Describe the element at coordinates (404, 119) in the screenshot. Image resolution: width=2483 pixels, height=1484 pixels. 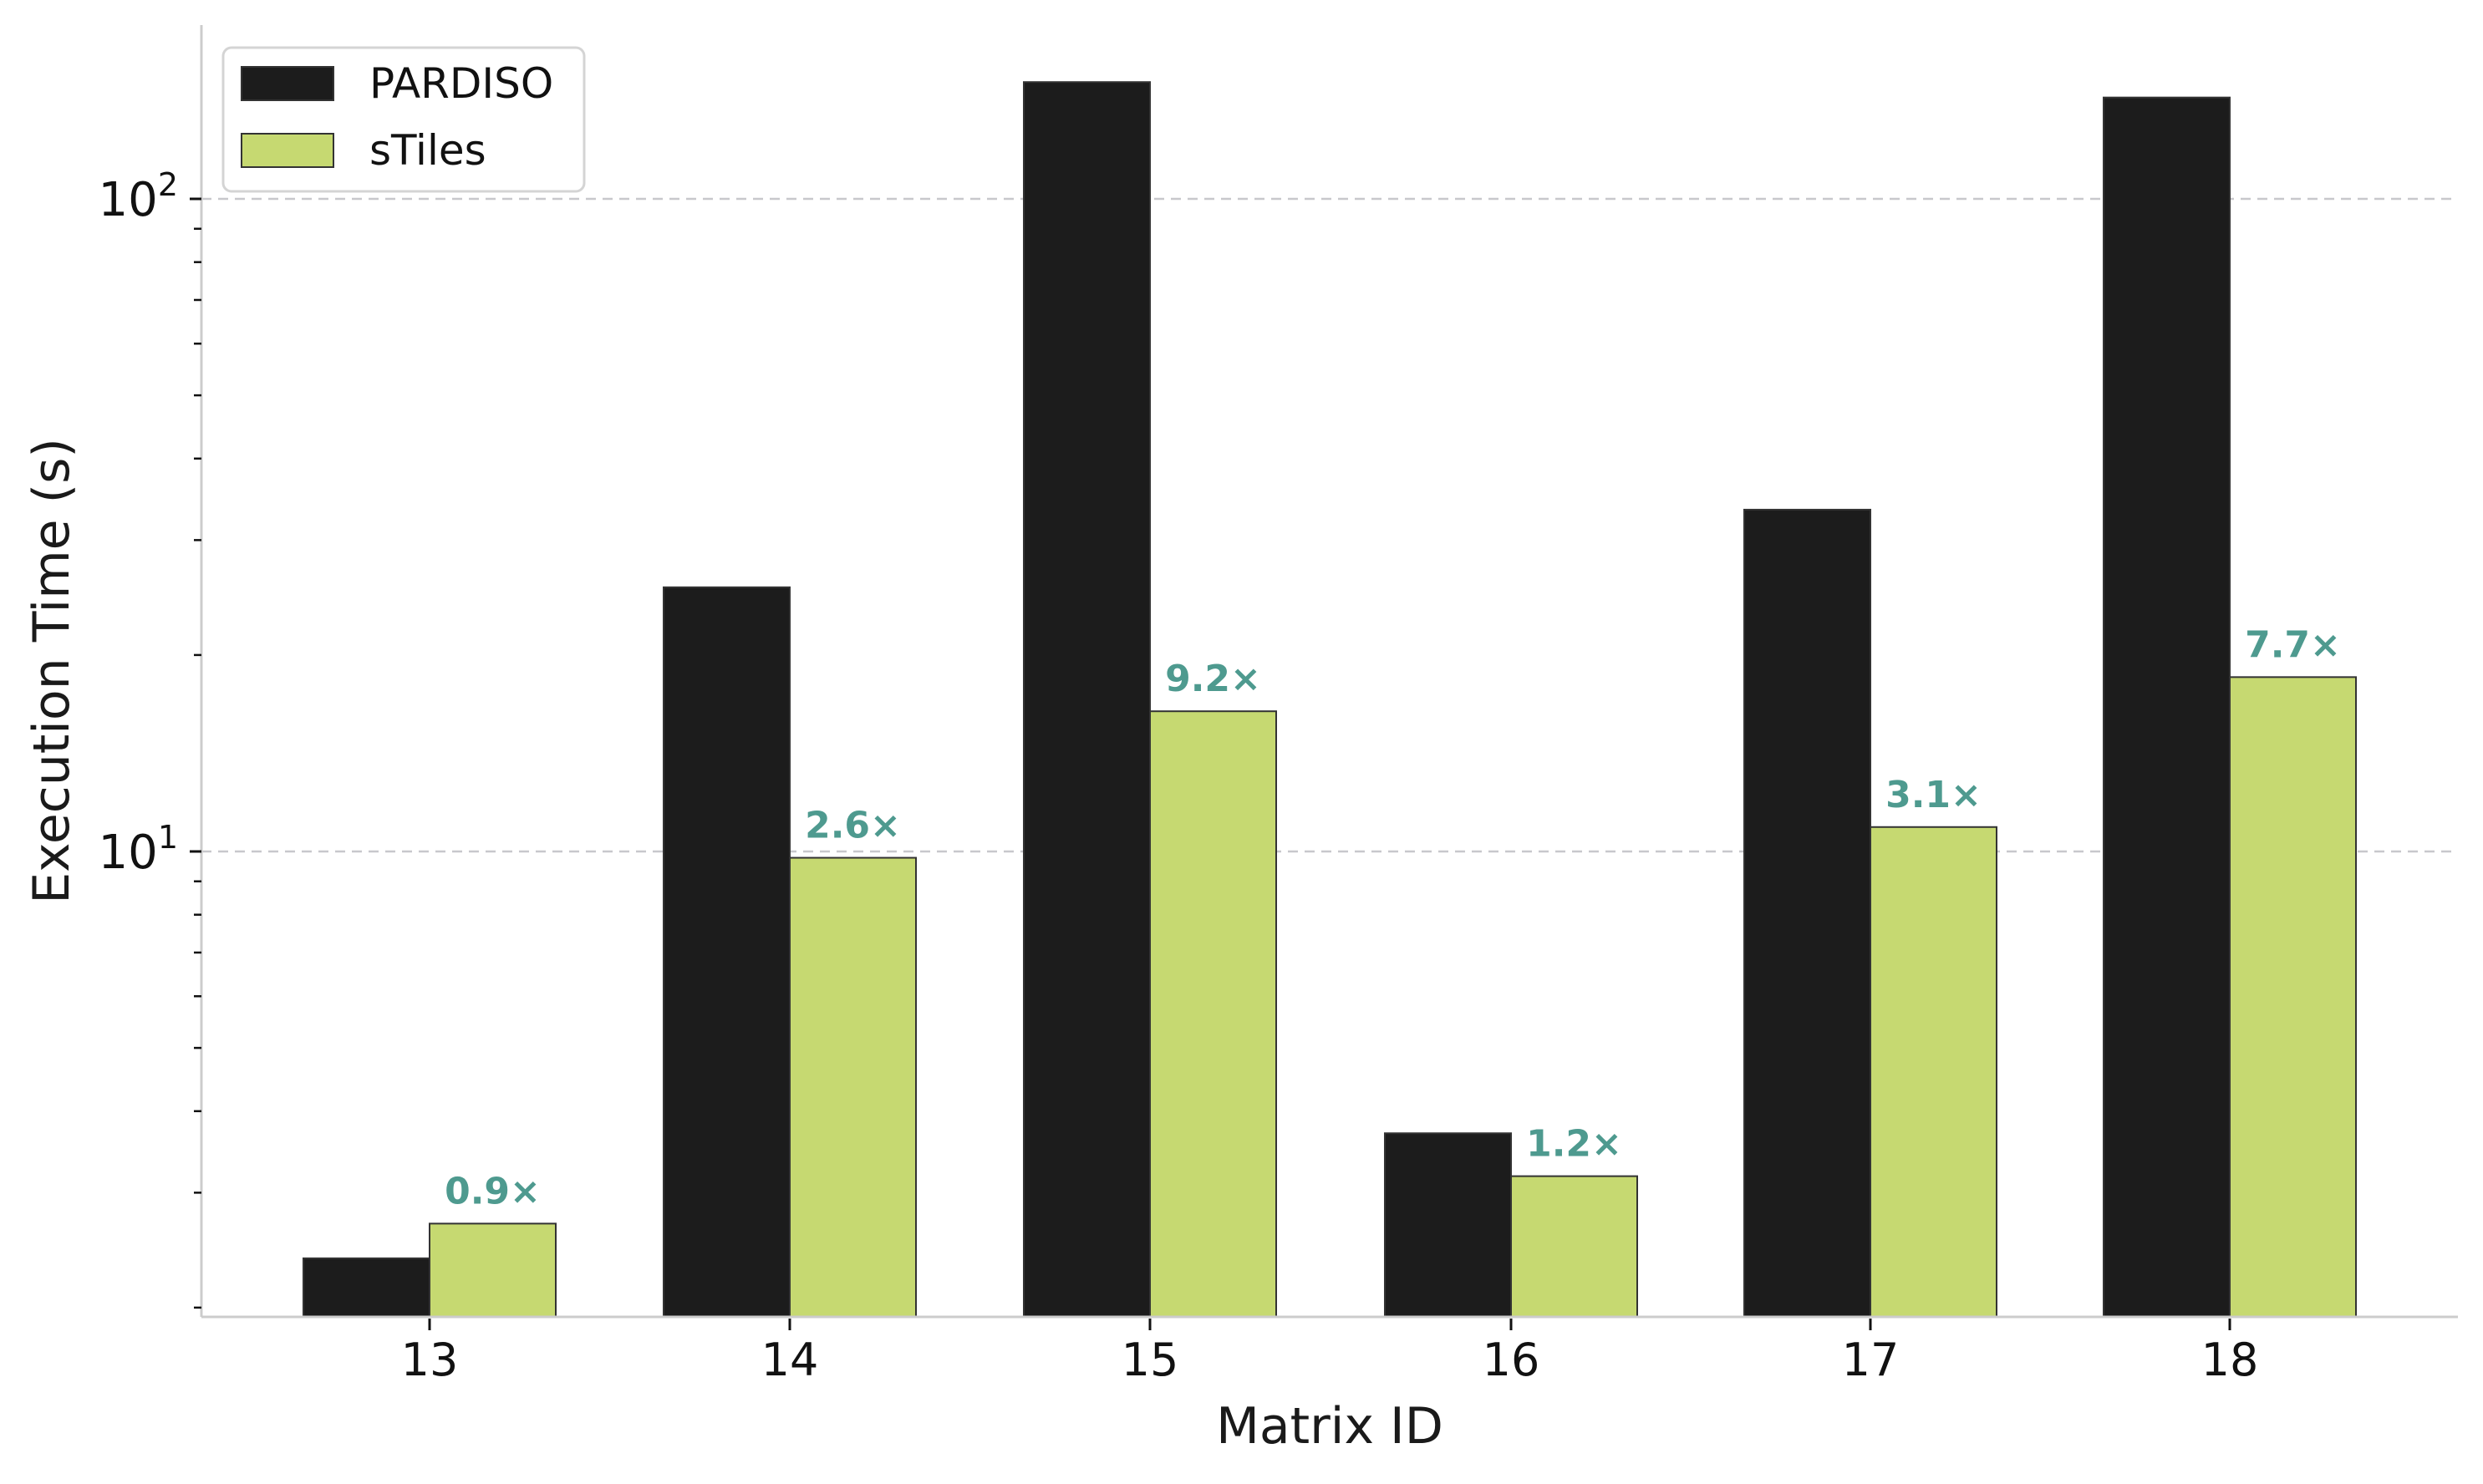
I see `legend: PARDISO sTiles` at that location.